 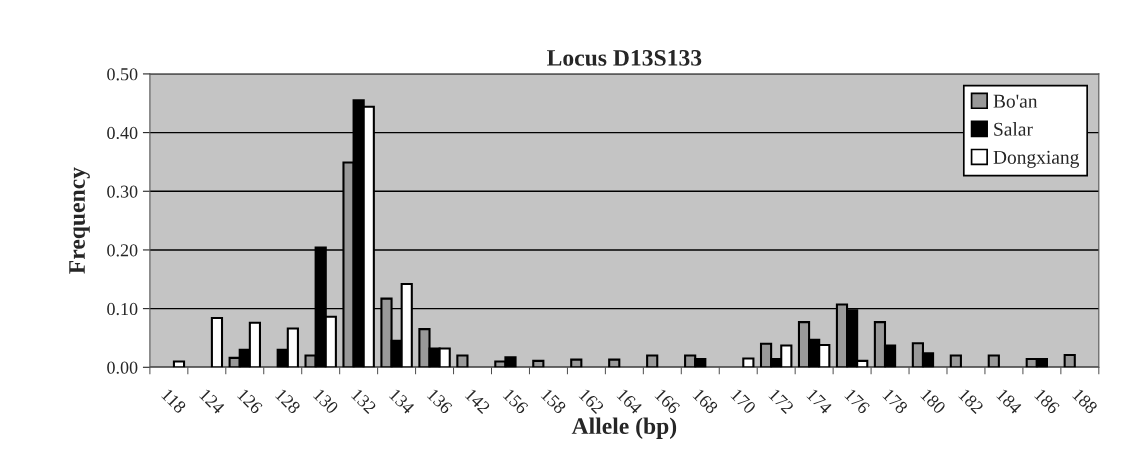 What do you see at coordinates (363, 401) in the screenshot?
I see `x-tick-label: 132` at bounding box center [363, 401].